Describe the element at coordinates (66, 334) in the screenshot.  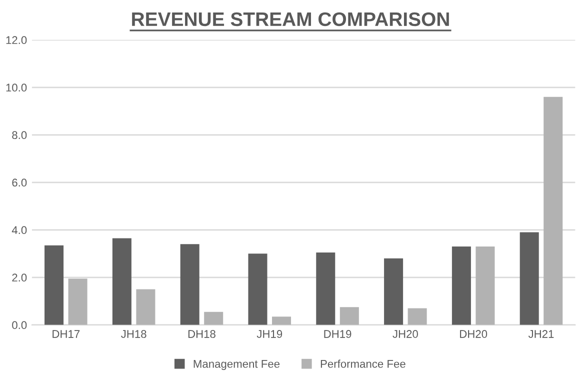
I see `x-tick-label: DH17` at that location.